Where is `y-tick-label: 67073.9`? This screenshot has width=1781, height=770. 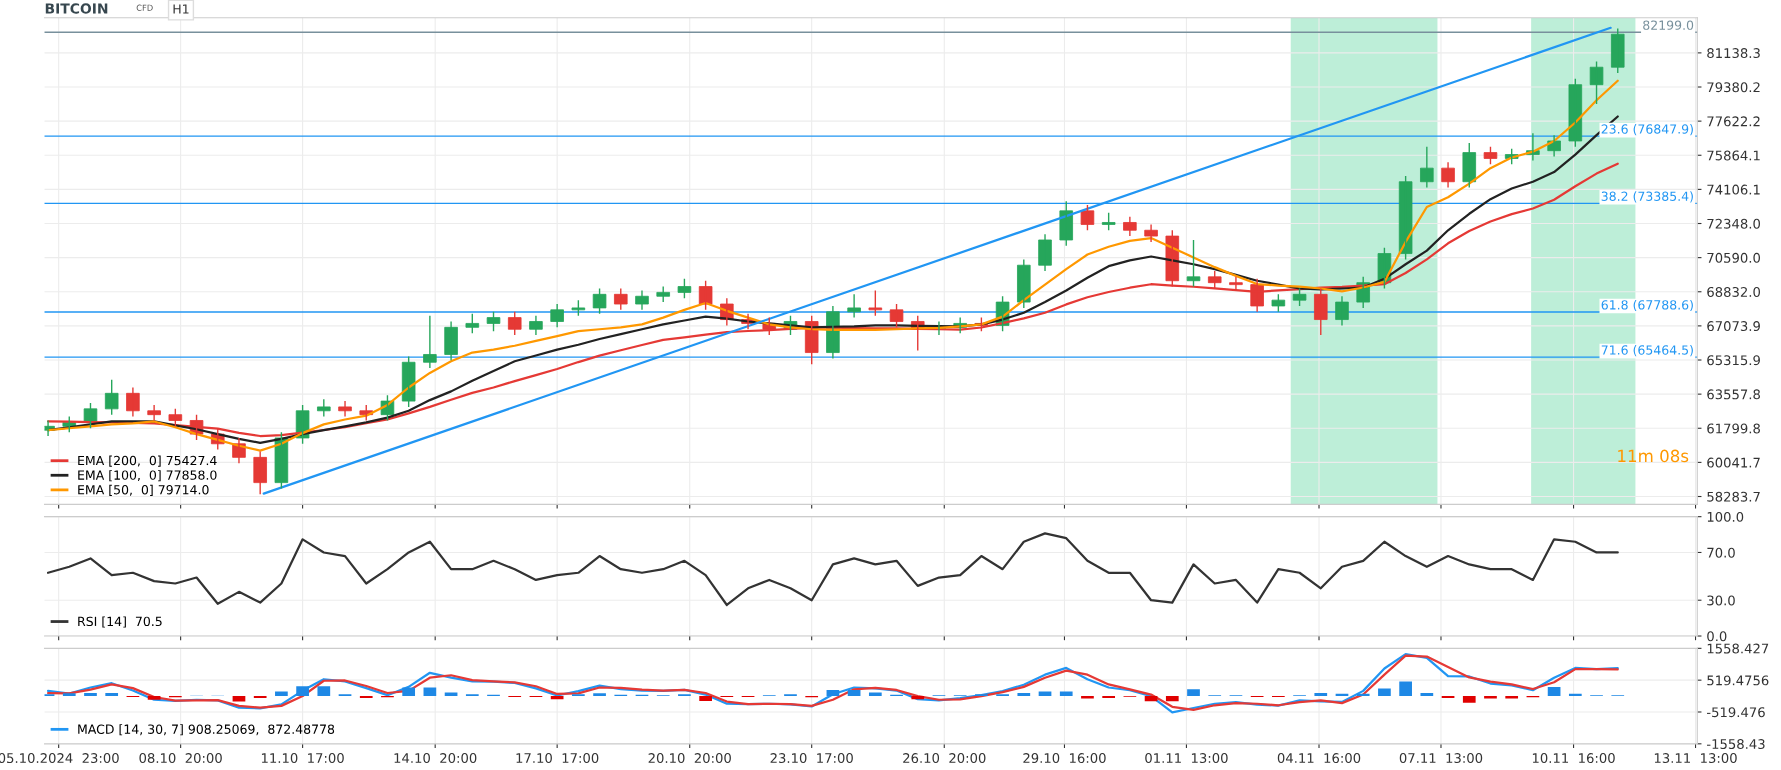
y-tick-label: 67073.9 is located at coordinates (1733, 326).